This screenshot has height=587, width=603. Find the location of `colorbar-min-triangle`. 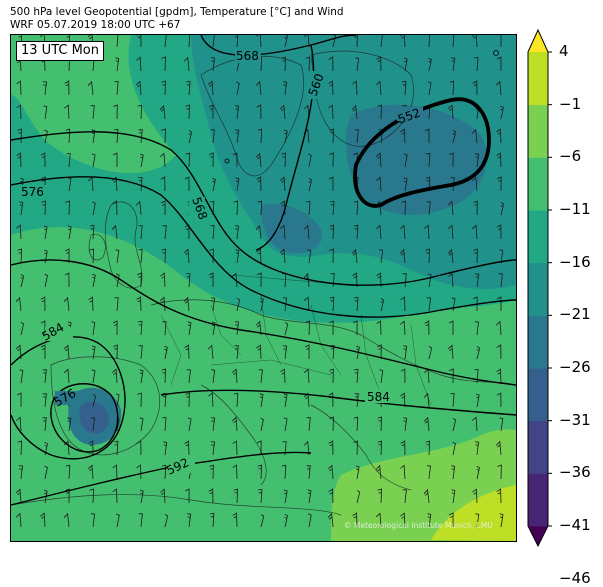

colorbar-min-triangle is located at coordinates (538, 536).